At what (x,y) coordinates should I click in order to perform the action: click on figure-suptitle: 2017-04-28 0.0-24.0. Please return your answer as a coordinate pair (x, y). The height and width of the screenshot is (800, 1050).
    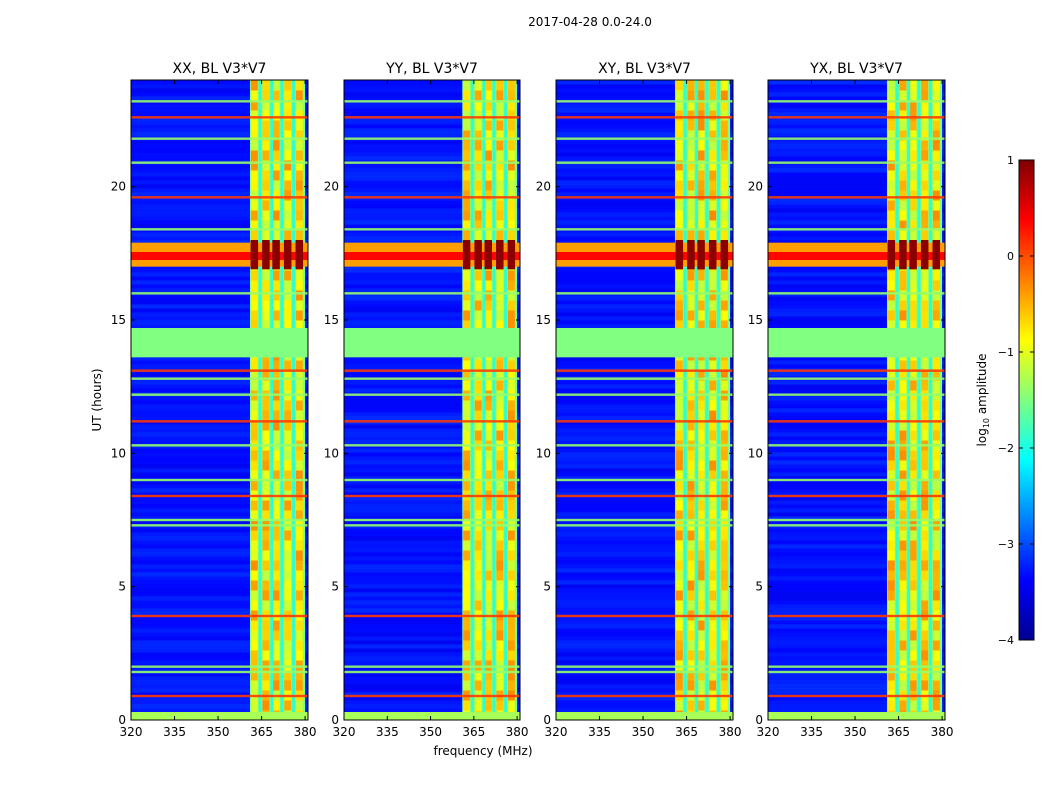
    Looking at the image, I should click on (590, 22).